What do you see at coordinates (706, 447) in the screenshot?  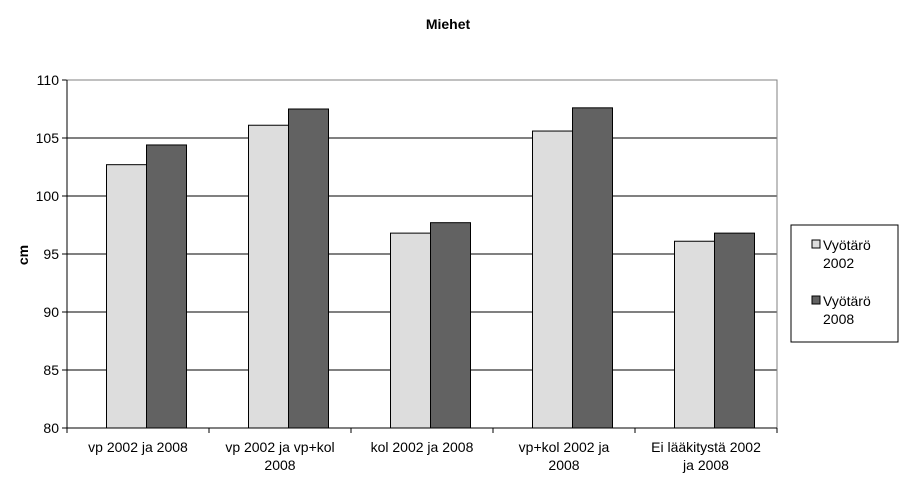 I see `x-tick-label-line: Ei lääkitystä 2002` at bounding box center [706, 447].